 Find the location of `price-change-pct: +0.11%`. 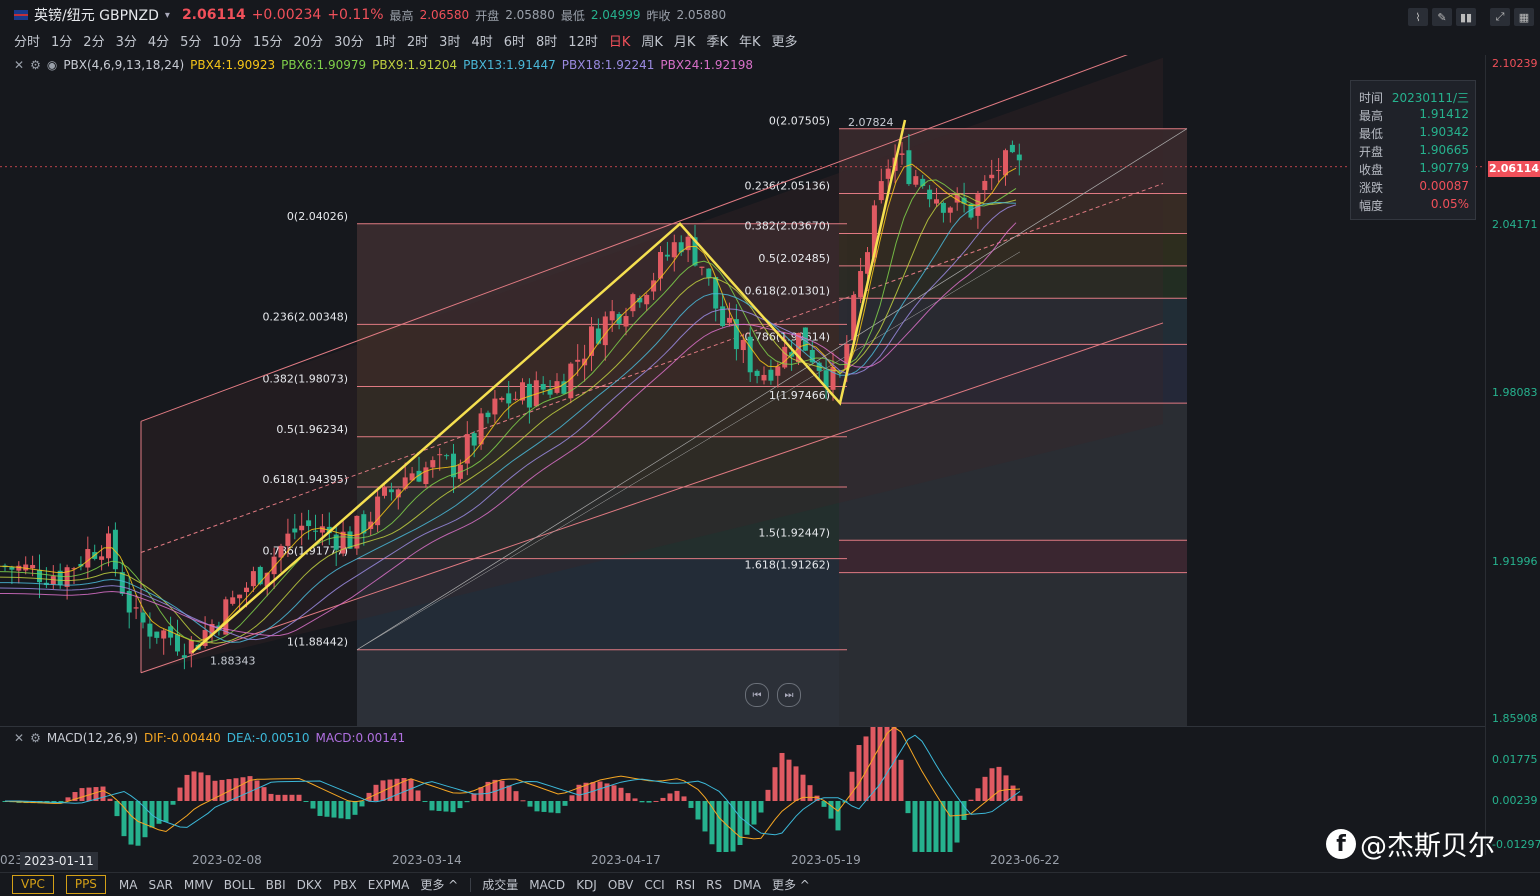

price-change-pct: +0.11% is located at coordinates (355, 15).